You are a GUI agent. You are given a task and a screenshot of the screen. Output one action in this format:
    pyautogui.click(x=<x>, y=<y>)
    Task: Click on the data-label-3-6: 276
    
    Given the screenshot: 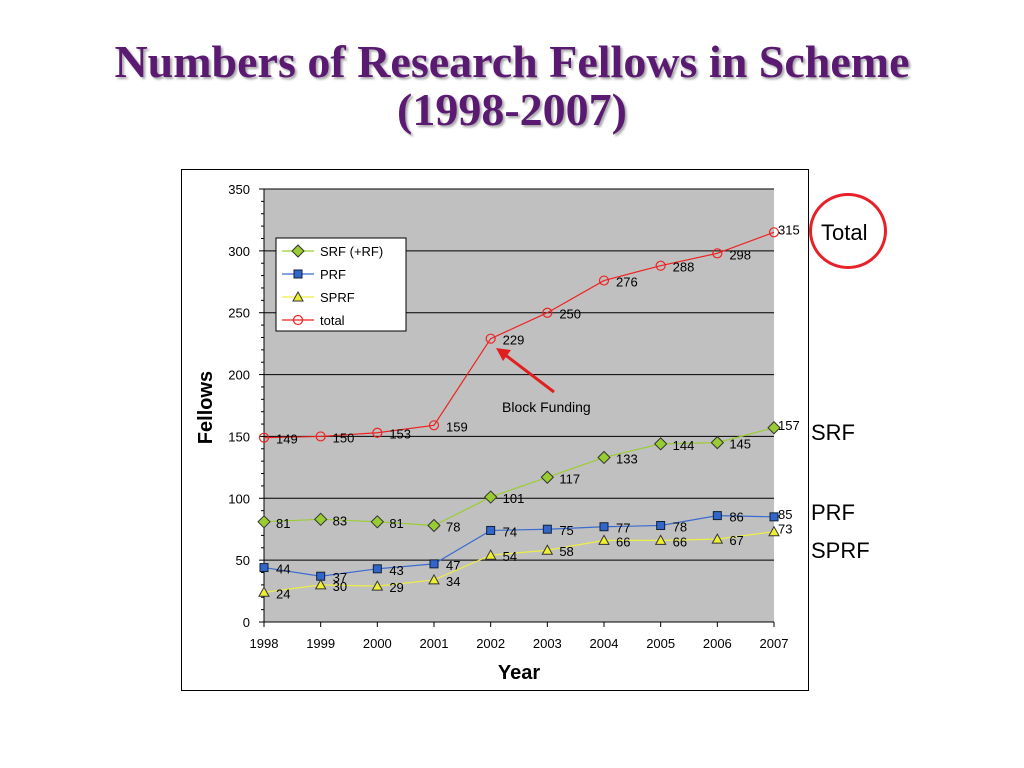 What is the action you would take?
    pyautogui.click(x=627, y=282)
    